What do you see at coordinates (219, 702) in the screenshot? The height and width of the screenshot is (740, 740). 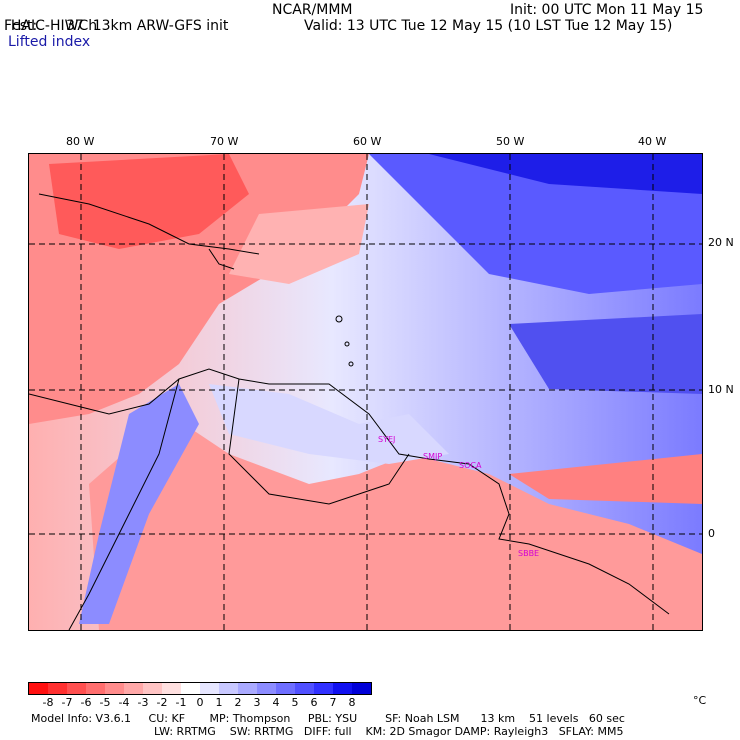 I see `colorbar-tick-label: 1` at bounding box center [219, 702].